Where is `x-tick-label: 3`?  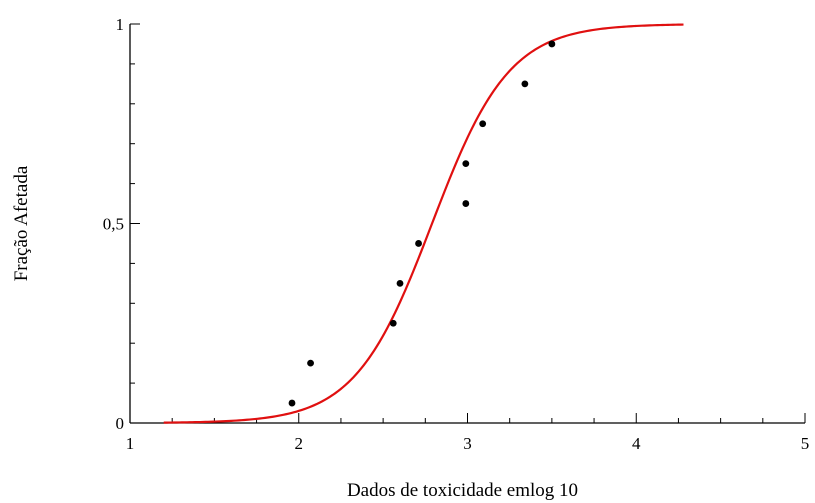 x-tick-label: 3 is located at coordinates (467, 443).